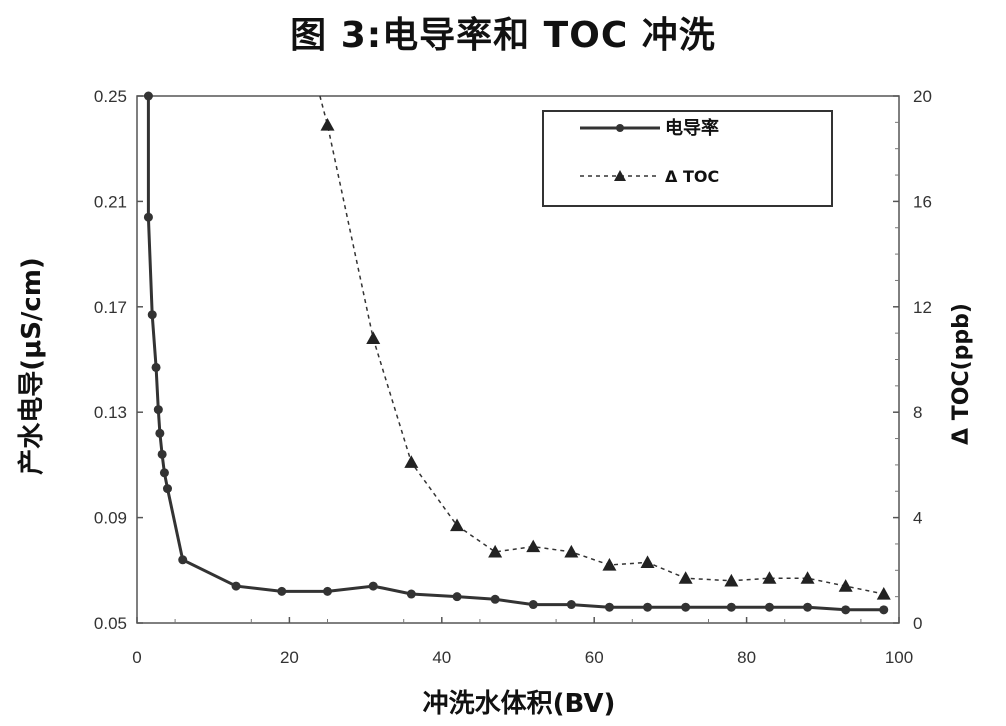 The image size is (1006, 726). What do you see at coordinates (620, 128) in the screenshot?
I see `legend-marker-conductivity` at bounding box center [620, 128].